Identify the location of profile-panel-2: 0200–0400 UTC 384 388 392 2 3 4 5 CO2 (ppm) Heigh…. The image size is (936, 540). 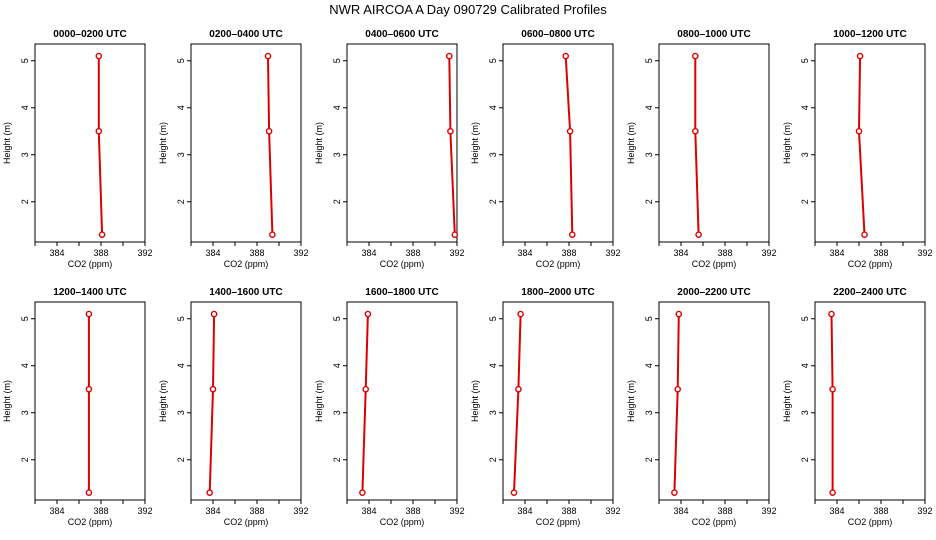
(233, 149).